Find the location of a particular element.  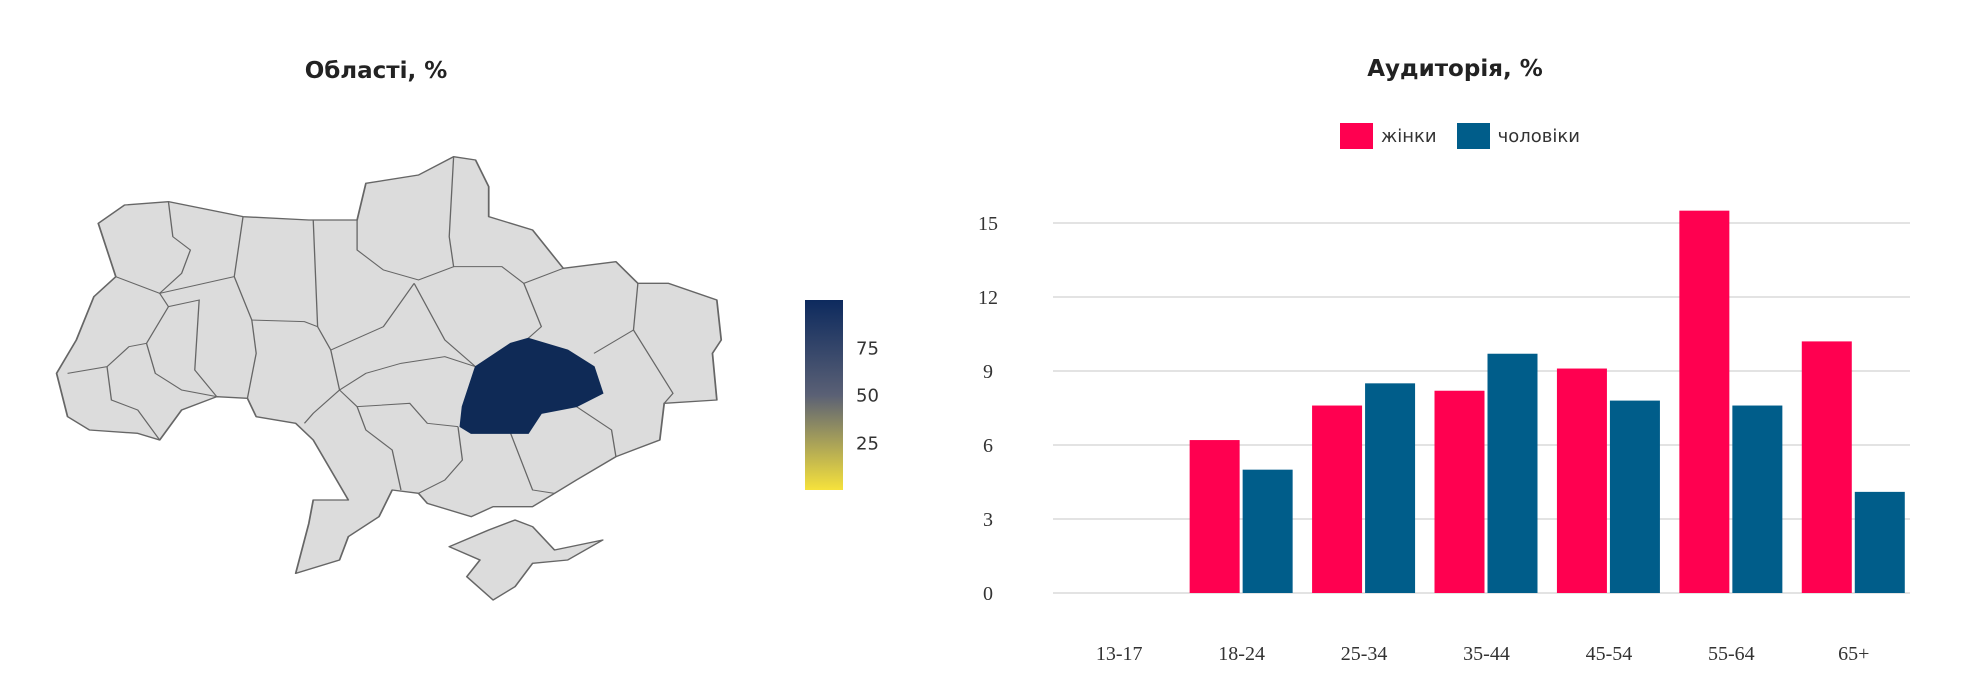

colorbar is located at coordinates (824, 395).